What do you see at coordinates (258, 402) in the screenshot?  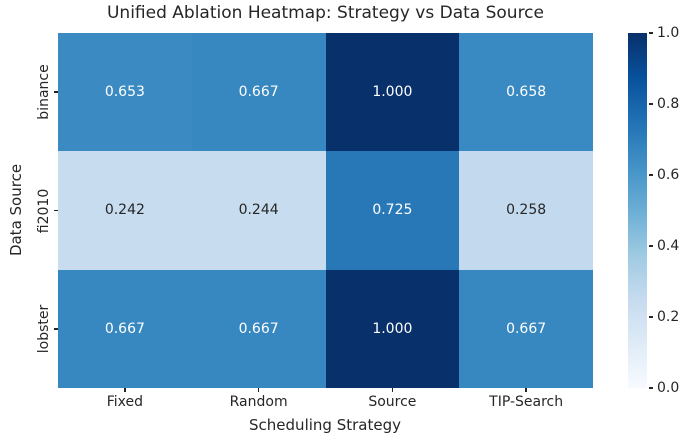 I see `x-tick-label: Random` at bounding box center [258, 402].